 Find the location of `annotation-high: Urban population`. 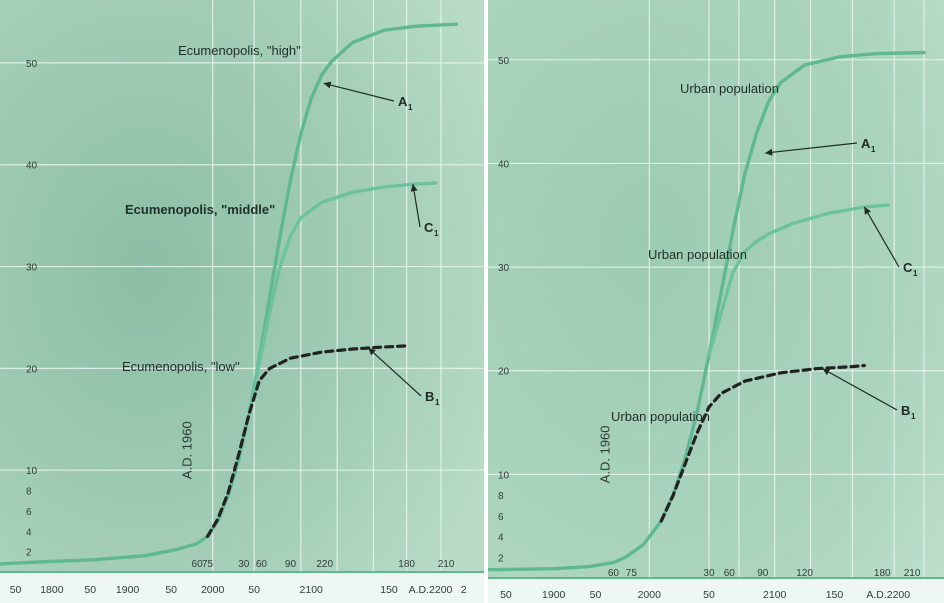

annotation-high: Urban population is located at coordinates (729, 88).